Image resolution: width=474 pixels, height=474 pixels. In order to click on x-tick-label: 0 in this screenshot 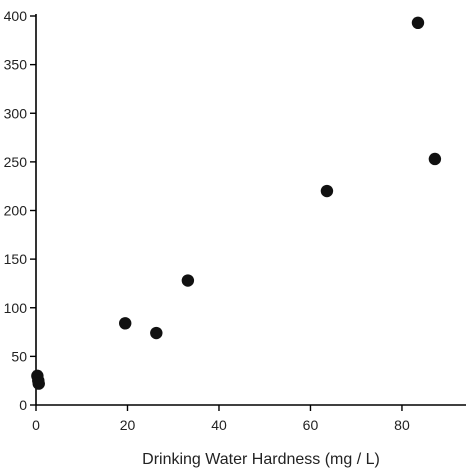, I will do `click(36, 425)`.